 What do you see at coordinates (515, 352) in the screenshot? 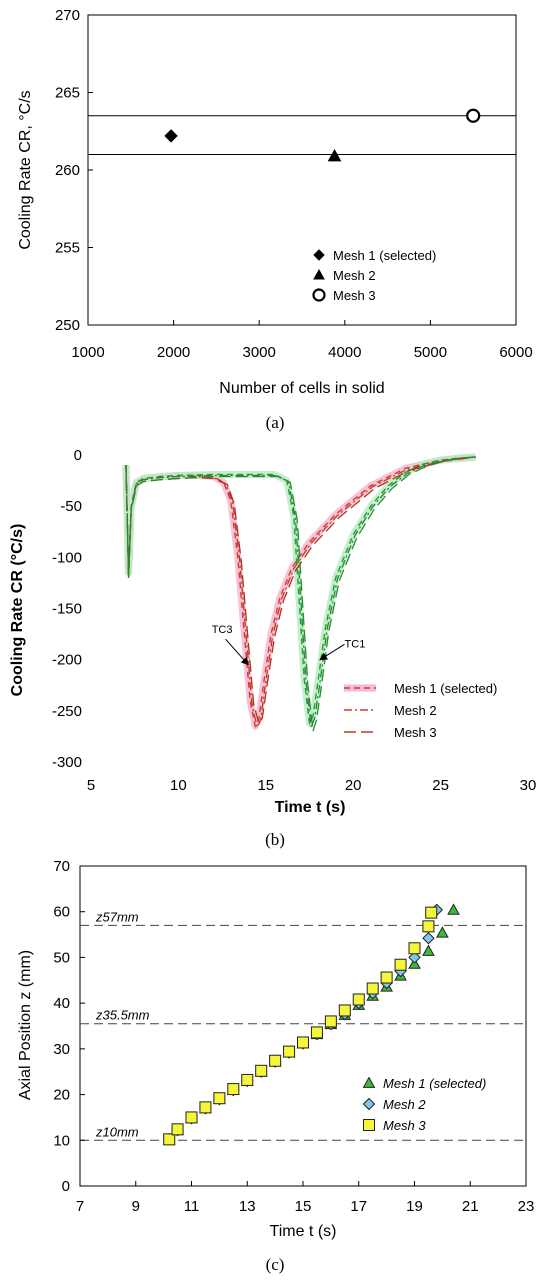
I see `x-tick-label-a: 6000` at bounding box center [515, 352].